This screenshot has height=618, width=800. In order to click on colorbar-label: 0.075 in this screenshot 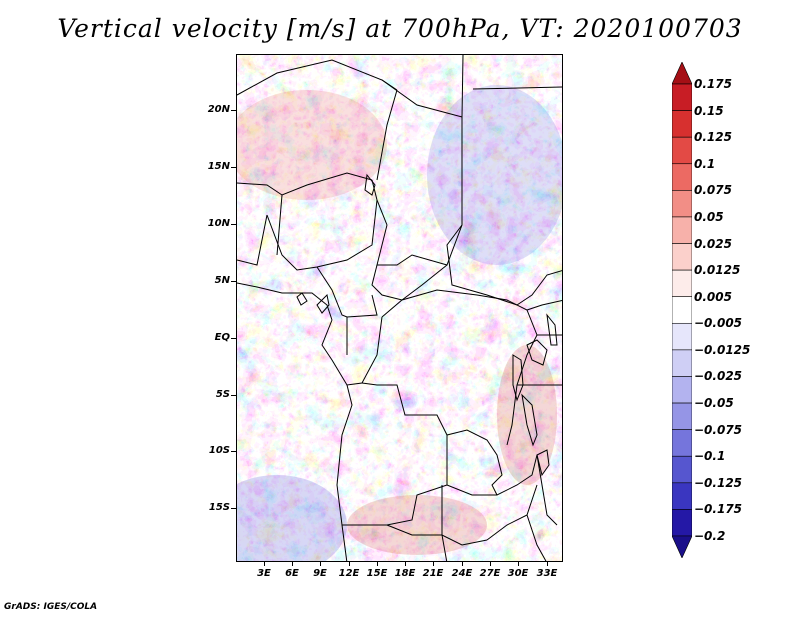, I will do `click(713, 190)`.